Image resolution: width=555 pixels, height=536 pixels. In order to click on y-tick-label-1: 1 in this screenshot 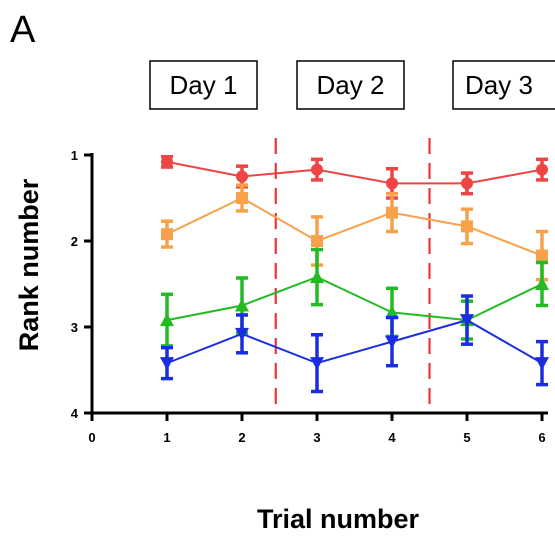, I will do `click(74, 155)`.